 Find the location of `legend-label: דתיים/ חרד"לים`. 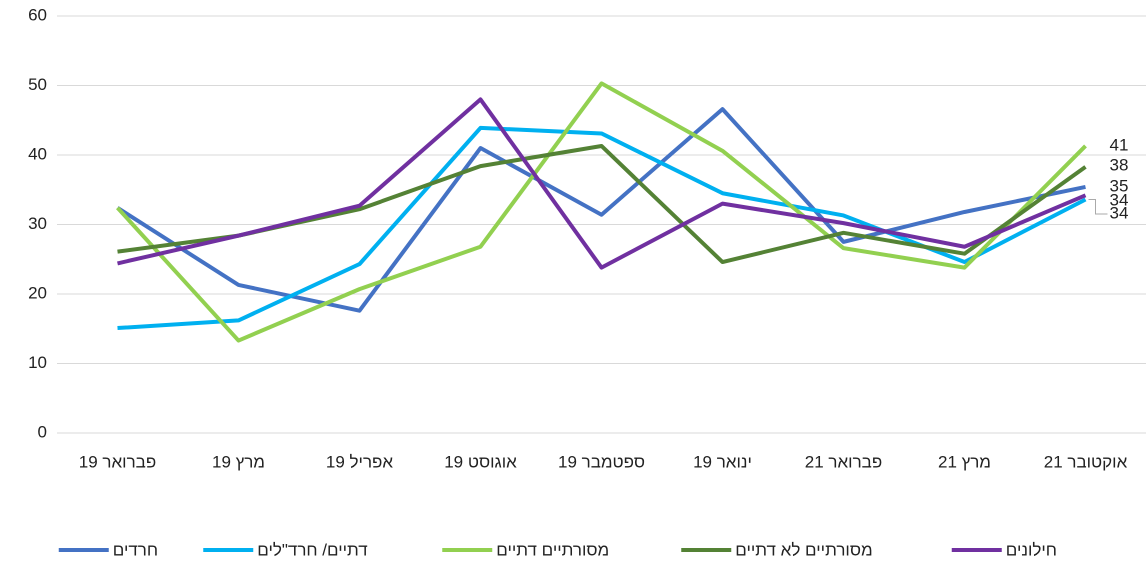

legend-label: דתיים/ חרד"לים is located at coordinates (312, 549).